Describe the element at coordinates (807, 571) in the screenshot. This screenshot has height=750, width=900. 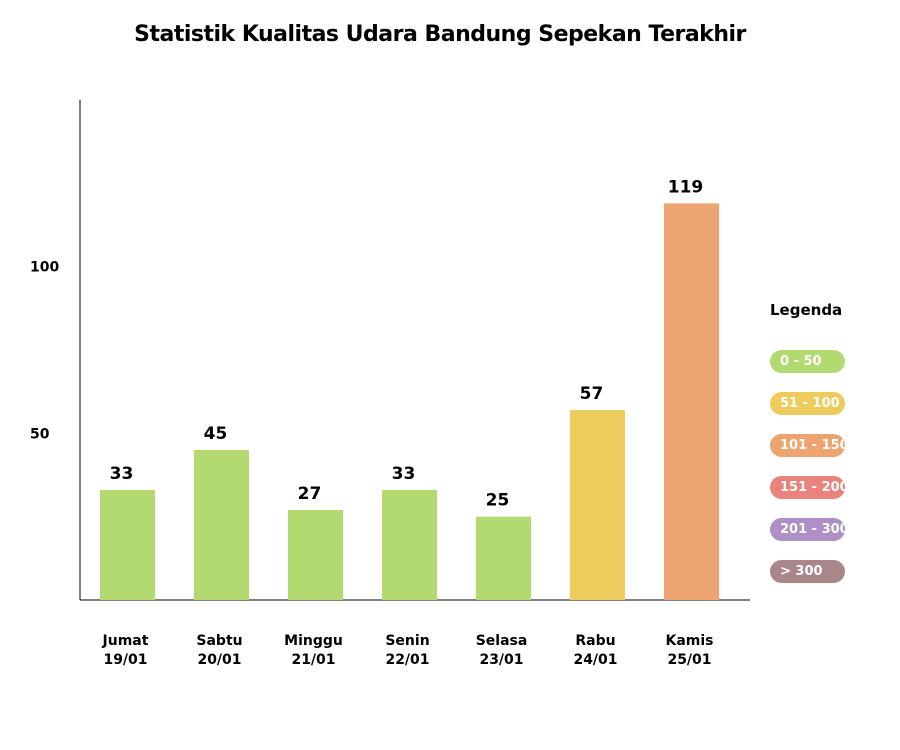
I see `legend-item: > 300` at that location.